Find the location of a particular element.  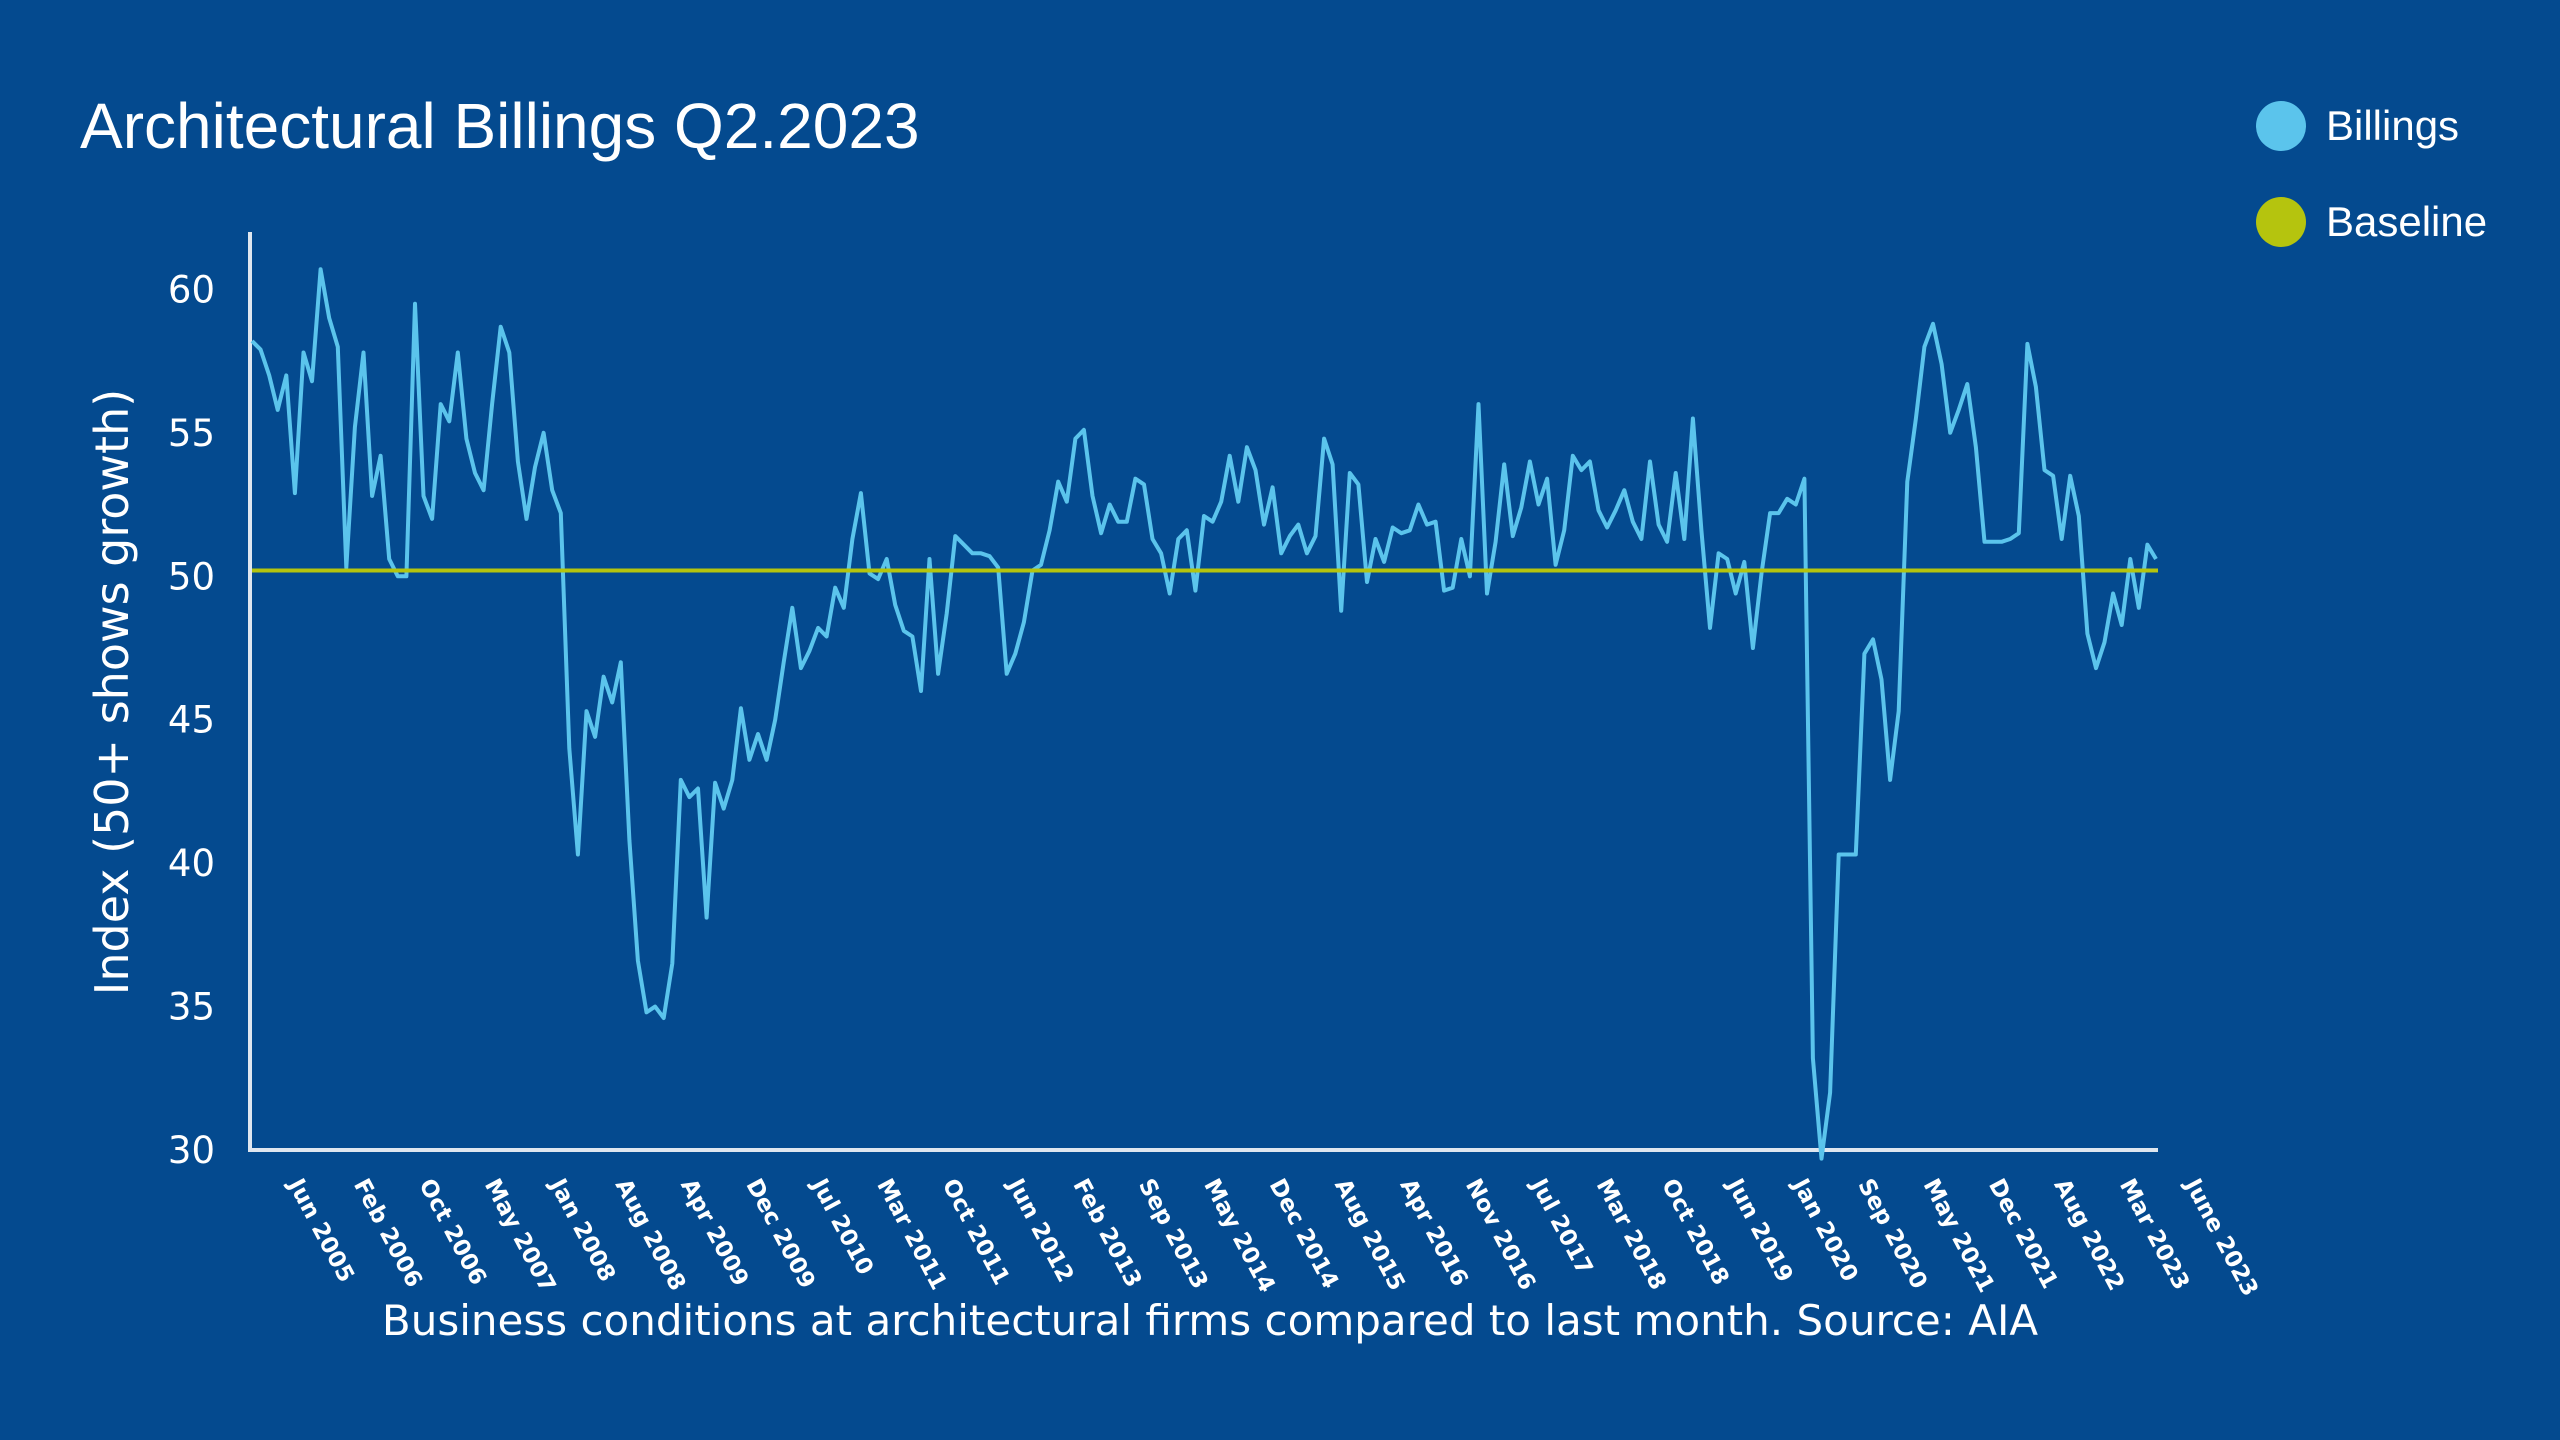

chart-title: Architectural Billings Q2.2023 is located at coordinates (500, 126).